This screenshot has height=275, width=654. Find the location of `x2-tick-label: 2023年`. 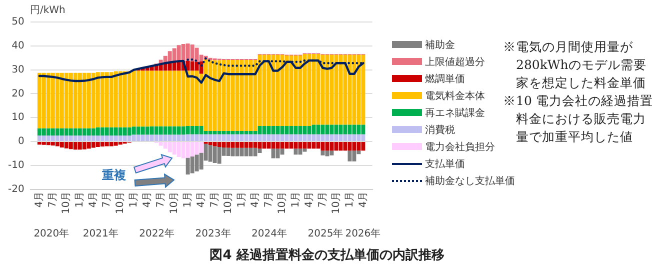

x2-tick-label: 2023年 is located at coordinates (213, 234).